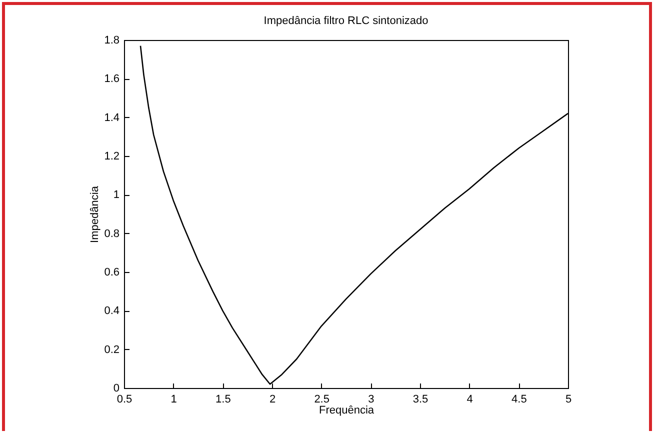  What do you see at coordinates (95, 214) in the screenshot?
I see `y-axis-title: Impedância` at bounding box center [95, 214].